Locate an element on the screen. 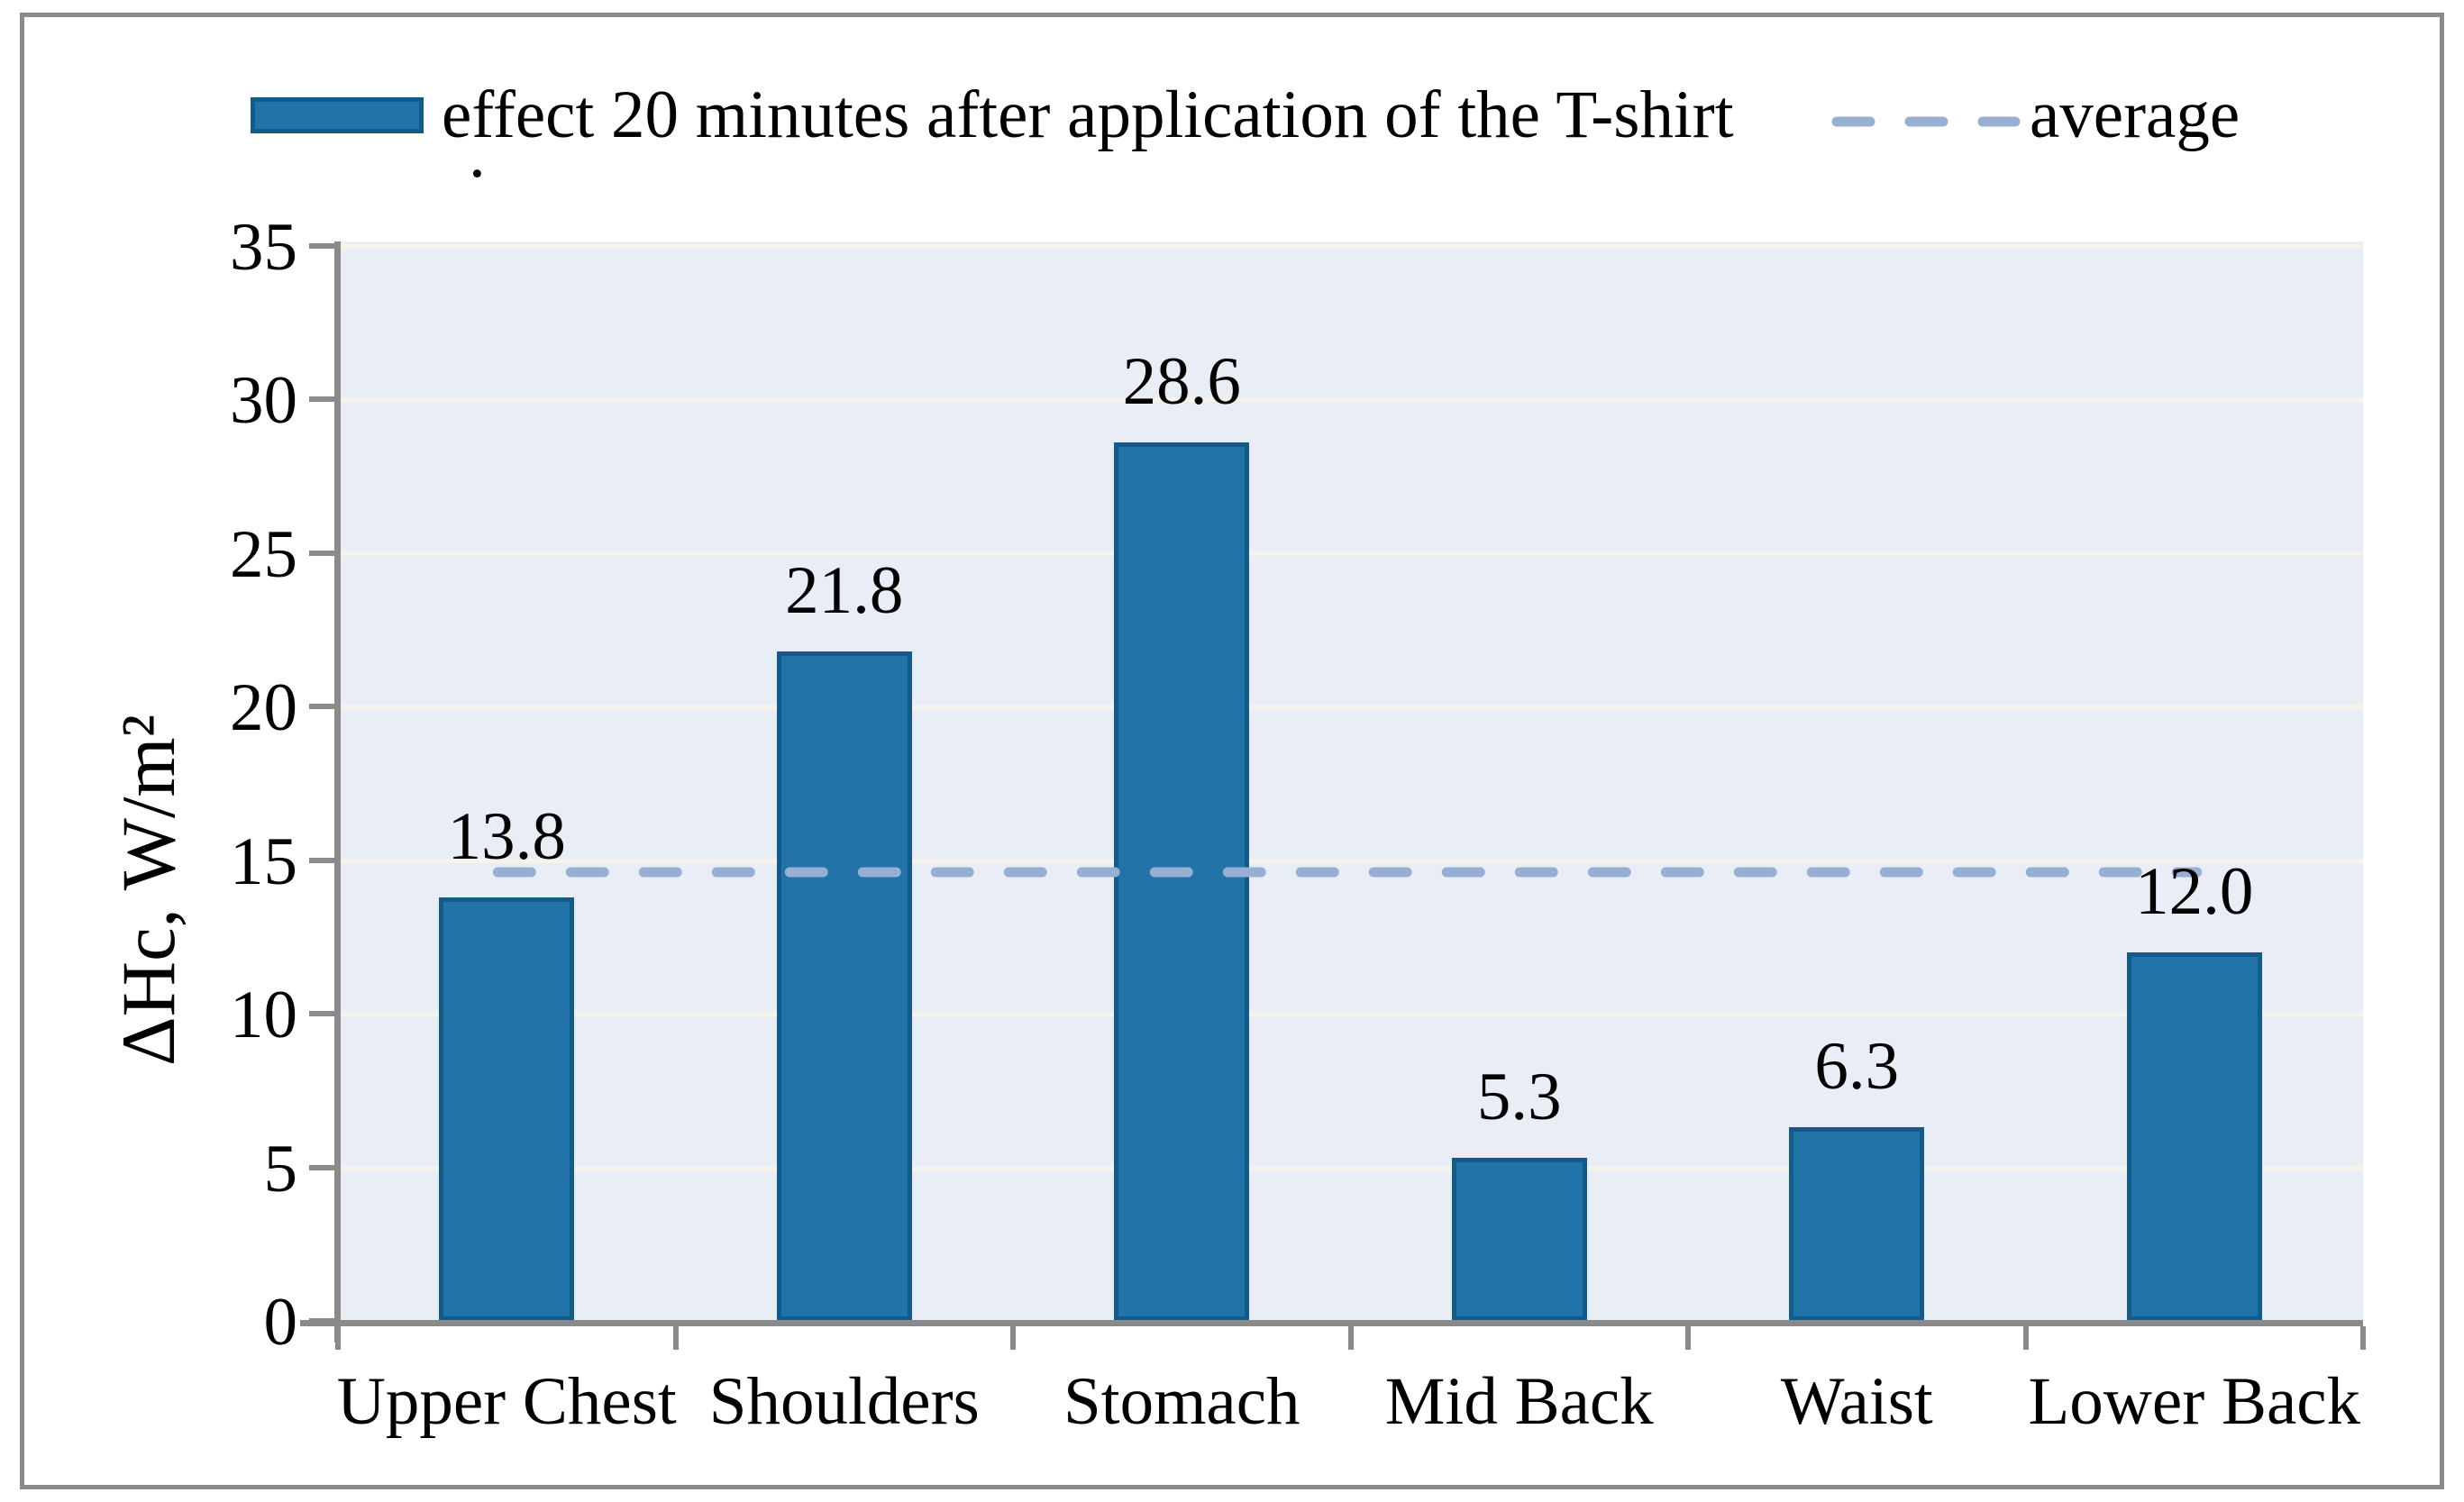 This screenshot has width=2464, height=1502. bar-value-label: 5.3 is located at coordinates (1519, 1098).